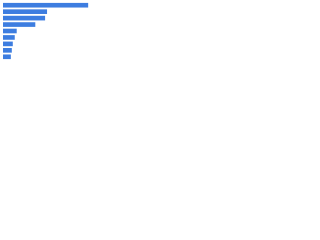 The height and width of the screenshot is (240, 320). Describe the element at coordinates (46, 31) in the screenshot. I see `chart` at that location.